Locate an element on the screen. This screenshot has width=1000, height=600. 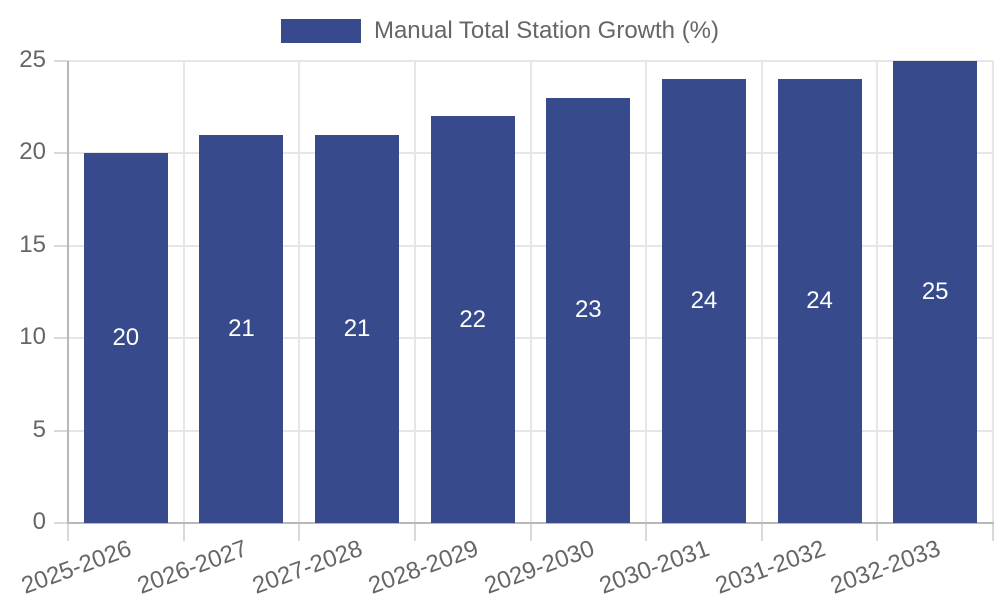
y-axis-tick-label: 25 is located at coordinates (32, 59).